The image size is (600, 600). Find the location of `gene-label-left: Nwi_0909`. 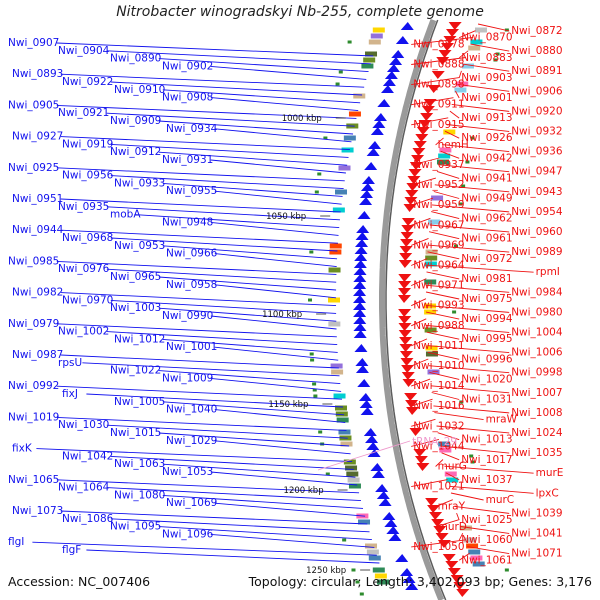

gene-label-left: Nwi_0909 is located at coordinates (135, 121).